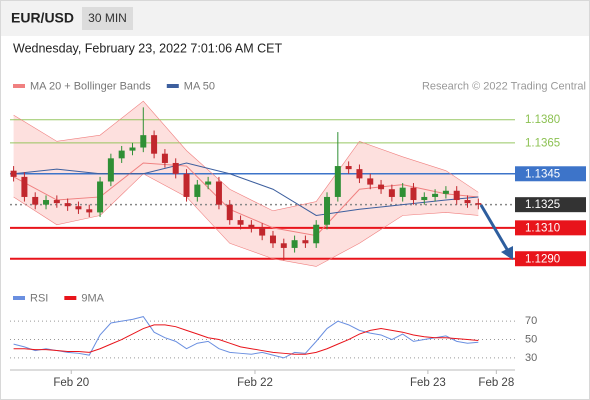  What do you see at coordinates (531, 358) in the screenshot?
I see `y-tick-label: 30` at bounding box center [531, 358].